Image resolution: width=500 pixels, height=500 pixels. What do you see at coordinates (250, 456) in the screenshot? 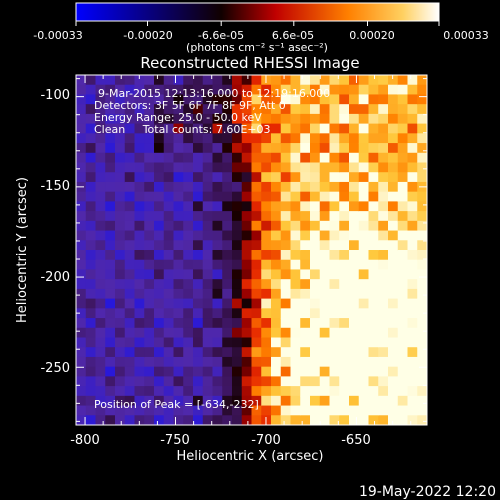
I see `x-axis-label: Heliocentric X (arcsec)` at bounding box center [250, 456].